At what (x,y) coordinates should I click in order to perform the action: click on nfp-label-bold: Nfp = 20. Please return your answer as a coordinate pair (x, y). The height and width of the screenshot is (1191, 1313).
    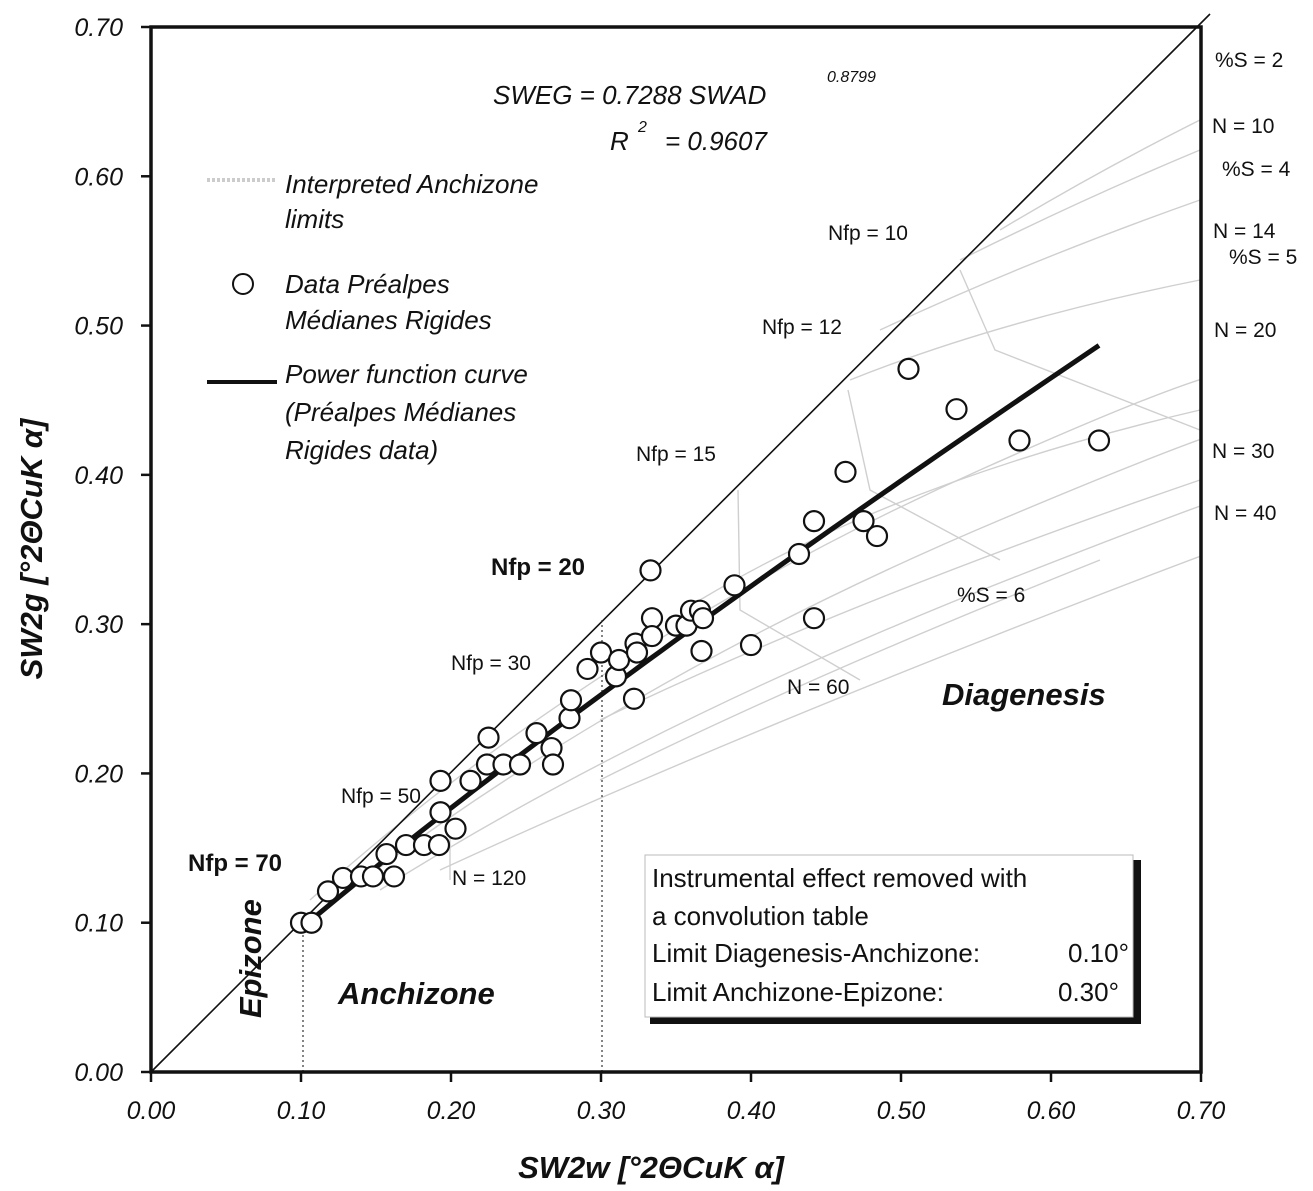
    Looking at the image, I should click on (538, 567).